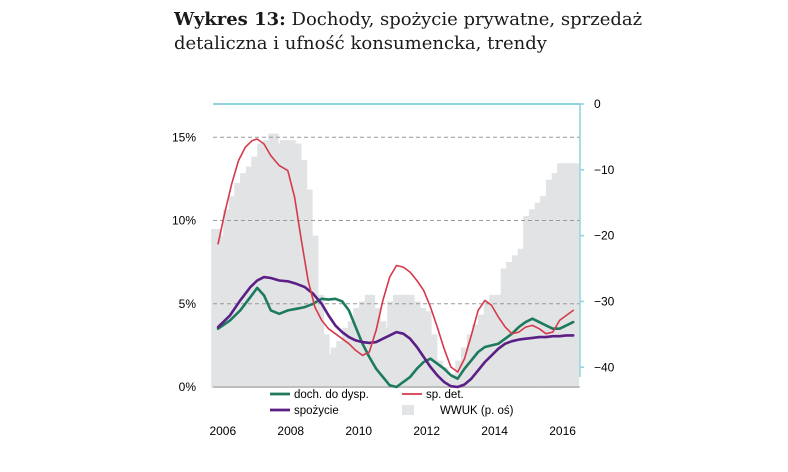 The image size is (788, 472). What do you see at coordinates (445, 395) in the screenshot?
I see `legend-label: sp. det.` at bounding box center [445, 395].